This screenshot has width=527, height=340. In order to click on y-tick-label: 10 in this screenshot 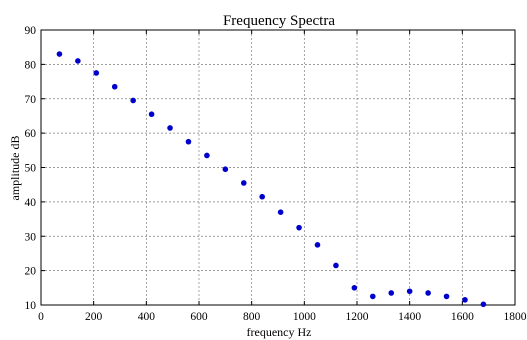, I will do `click(31, 306)`.